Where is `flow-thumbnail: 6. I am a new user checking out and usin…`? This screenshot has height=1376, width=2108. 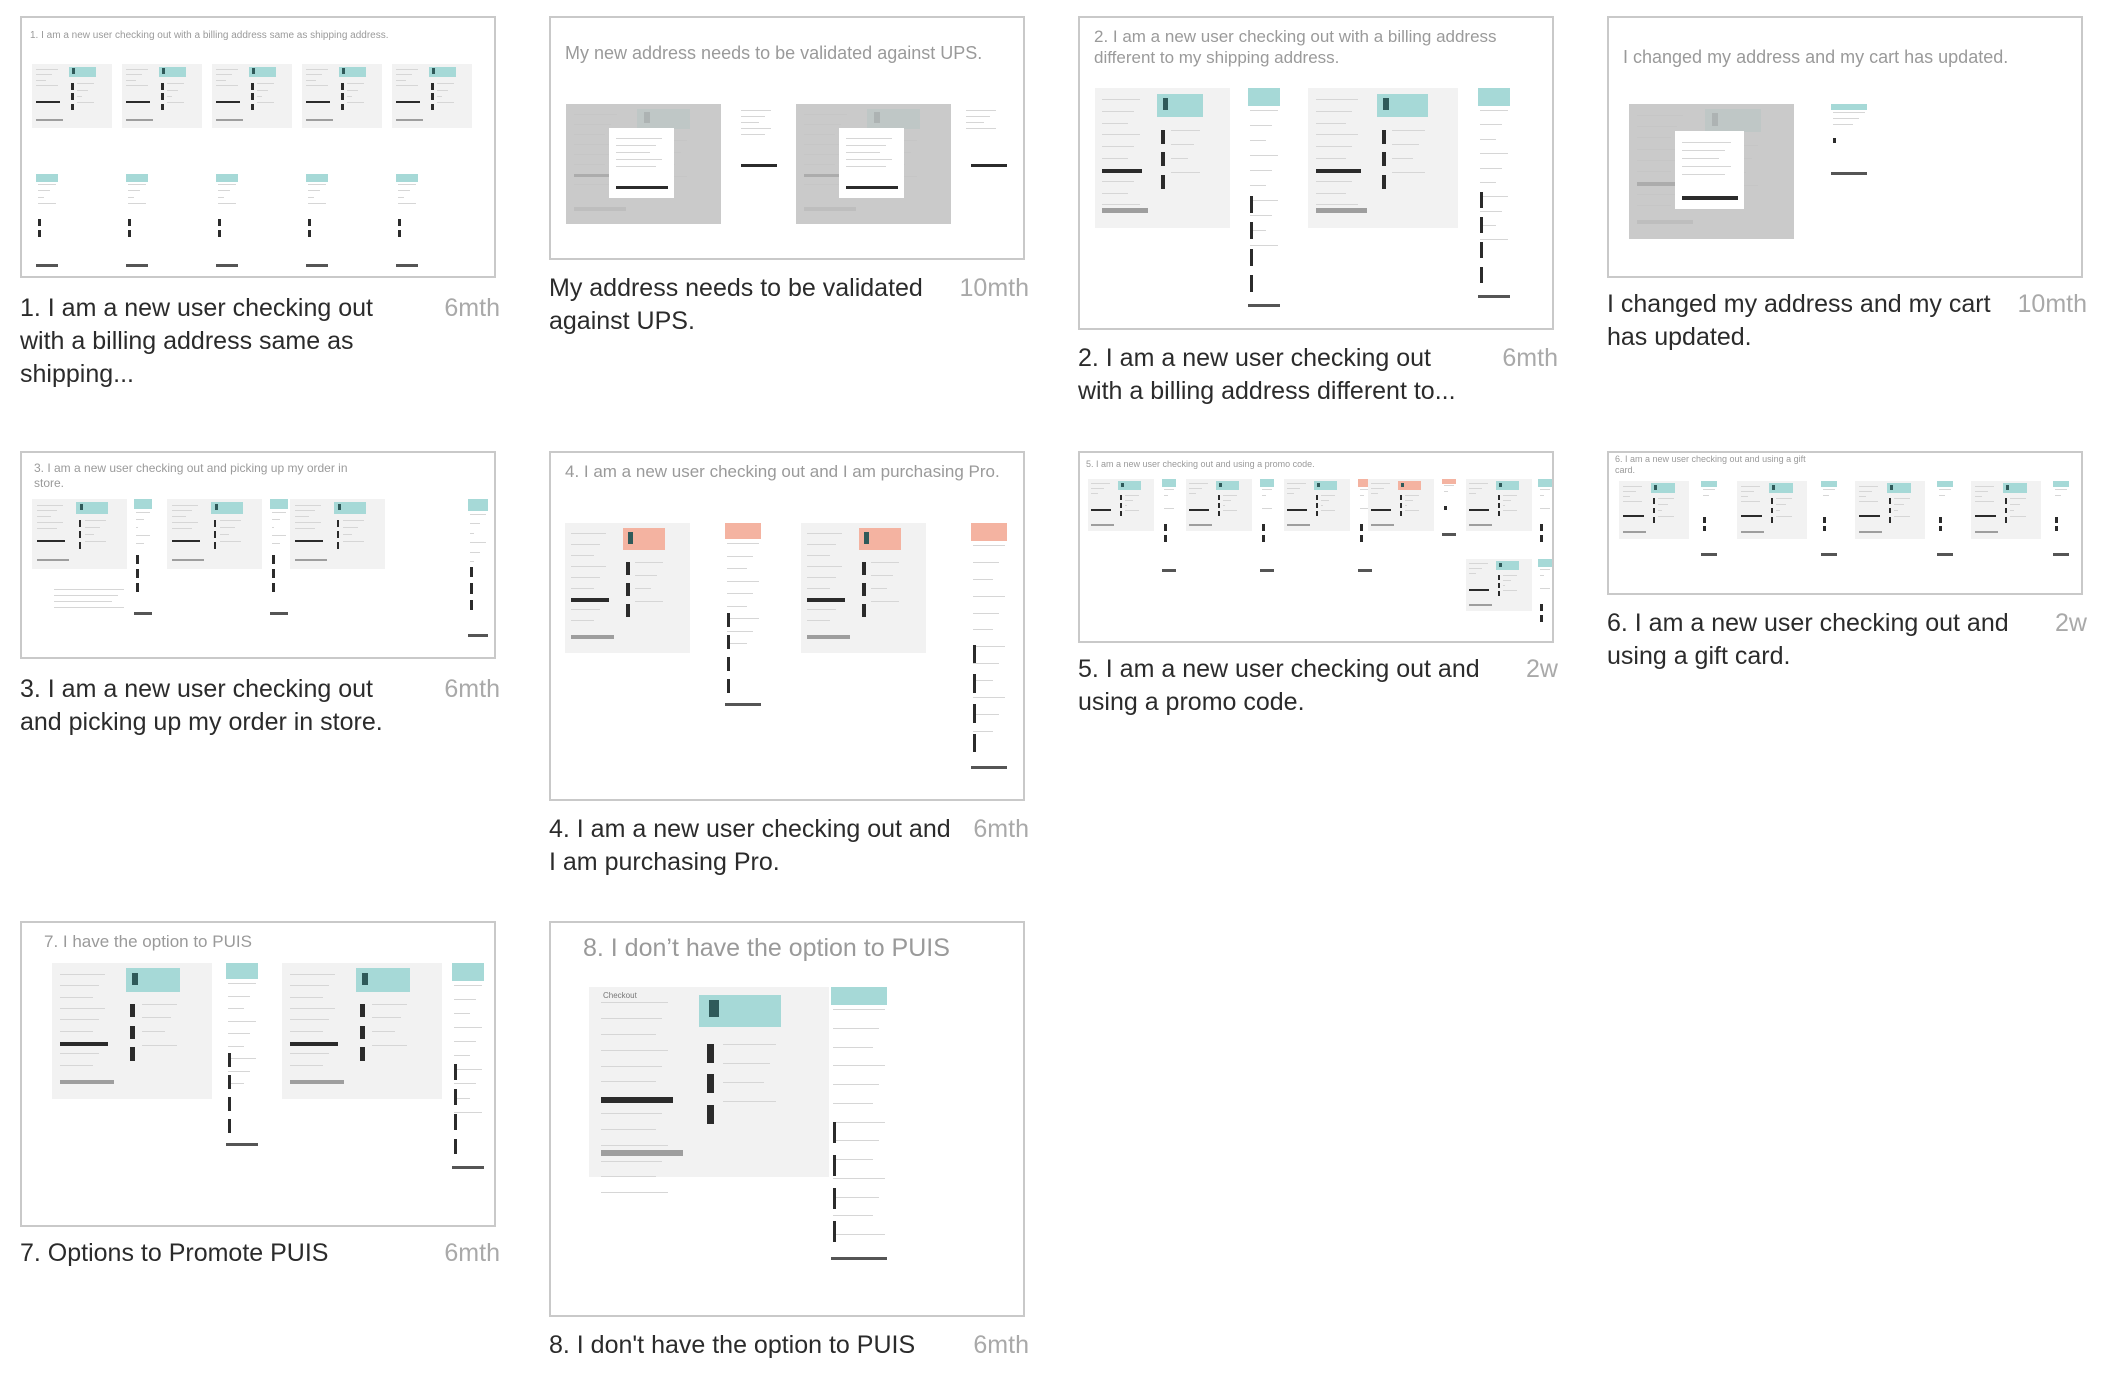 flow-thumbnail: 6. I am a new user checking out and usin… is located at coordinates (1845, 523).